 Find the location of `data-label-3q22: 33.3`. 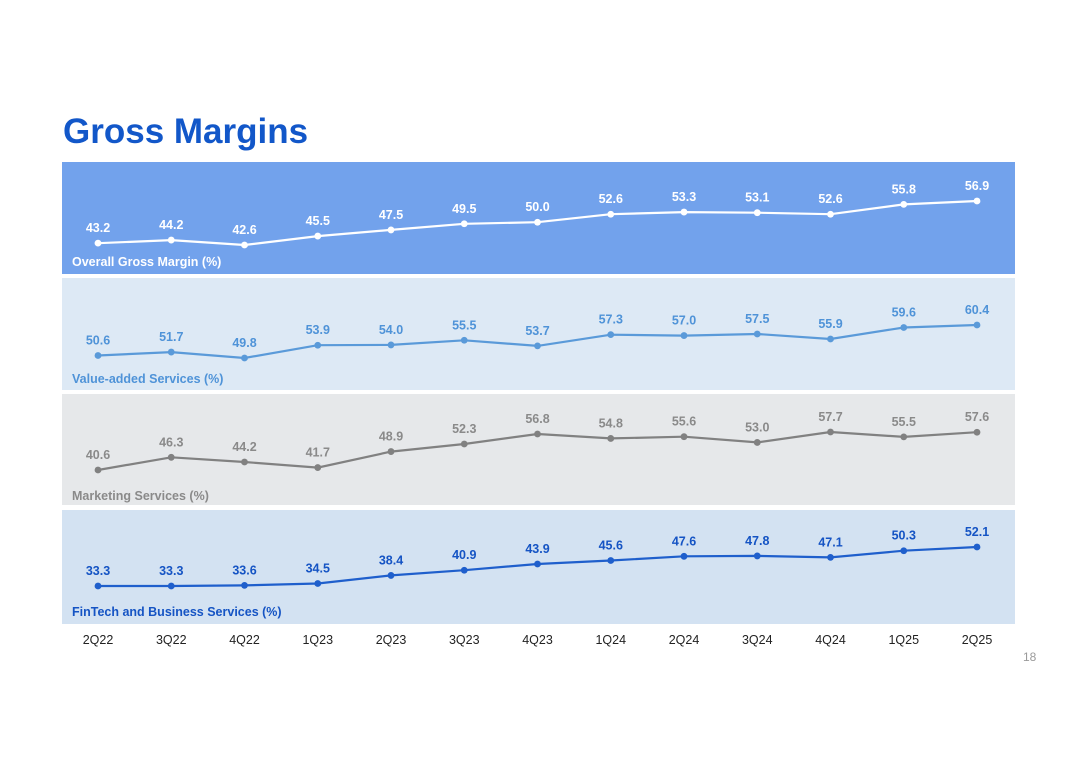

data-label-3q22: 33.3 is located at coordinates (171, 571).